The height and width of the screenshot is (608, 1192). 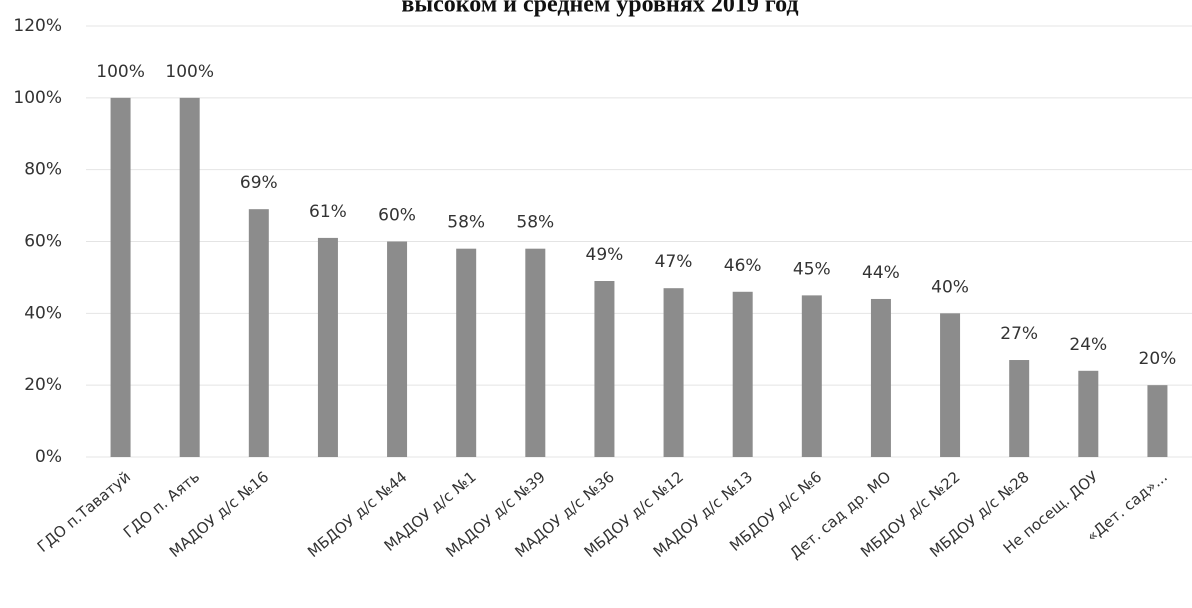 What do you see at coordinates (743, 266) in the screenshot?
I see `value-label: 46%` at bounding box center [743, 266].